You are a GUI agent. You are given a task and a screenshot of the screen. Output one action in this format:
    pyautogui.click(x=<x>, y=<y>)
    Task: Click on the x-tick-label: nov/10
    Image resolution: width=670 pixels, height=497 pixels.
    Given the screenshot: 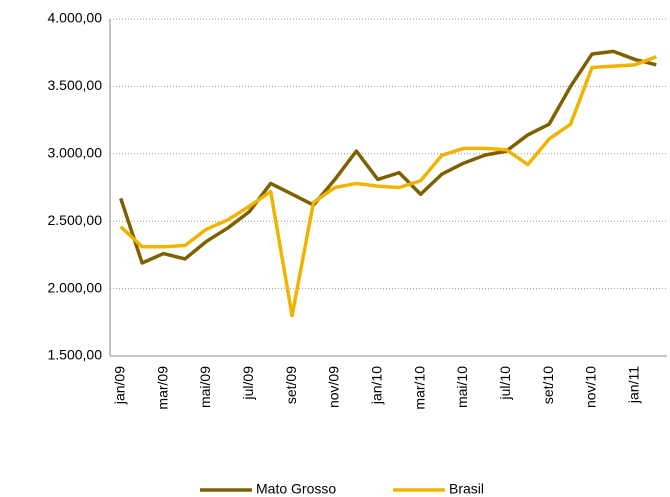 What is the action you would take?
    pyautogui.click(x=591, y=387)
    